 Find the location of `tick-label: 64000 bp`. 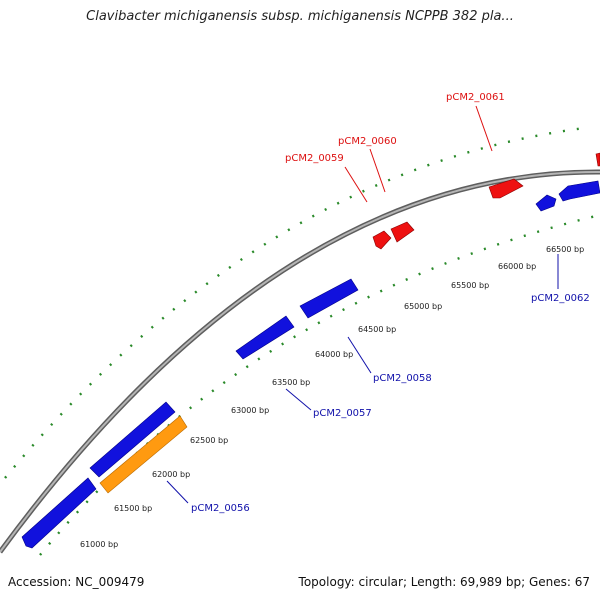

tick-label: 64000 bp is located at coordinates (334, 354).